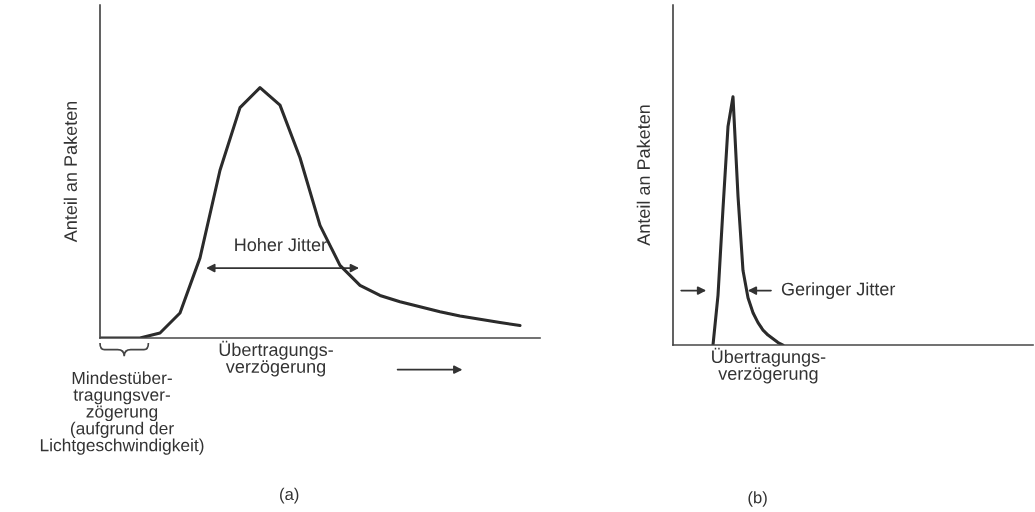 This screenshot has width=1035, height=512. Describe the element at coordinates (757, 499) in the screenshot. I see `text: (b)` at that location.